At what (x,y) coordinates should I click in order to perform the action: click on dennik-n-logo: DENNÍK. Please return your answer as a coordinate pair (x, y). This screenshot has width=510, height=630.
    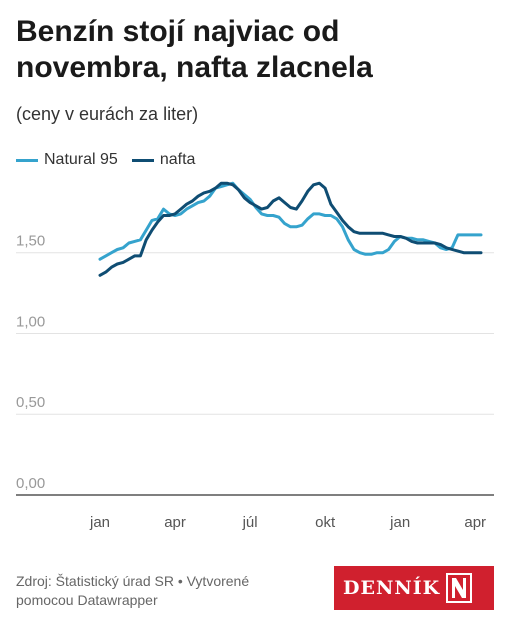
    Looking at the image, I should click on (414, 588).